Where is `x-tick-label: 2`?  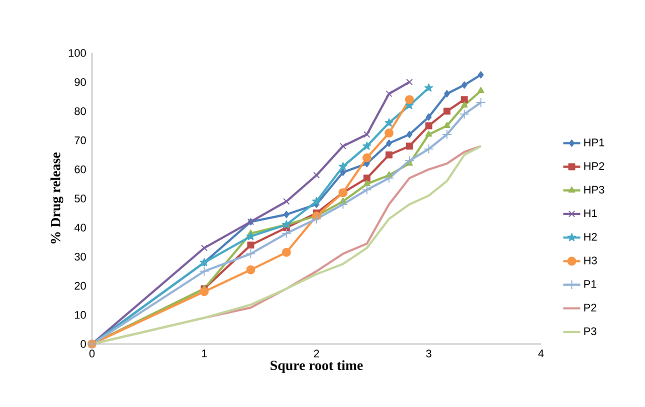 x-tick-label: 2 is located at coordinates (317, 354).